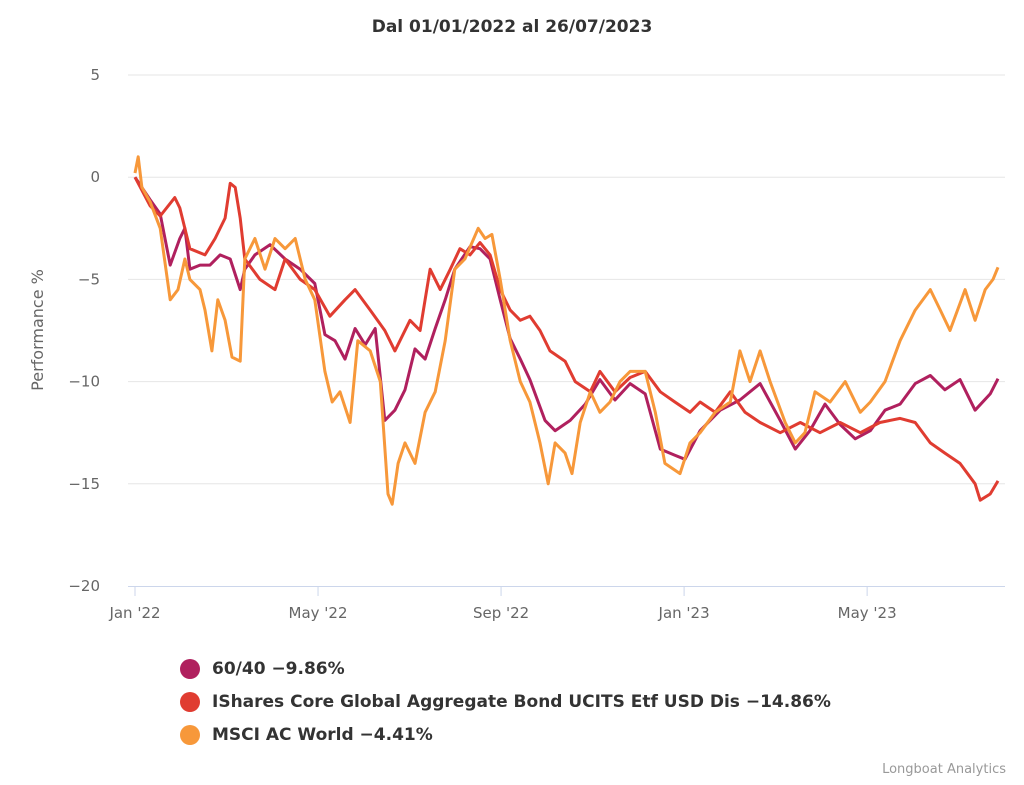 Image resolution: width=1024 pixels, height=785 pixels. I want to click on x-tick-label: Jan '22, so click(134, 613).